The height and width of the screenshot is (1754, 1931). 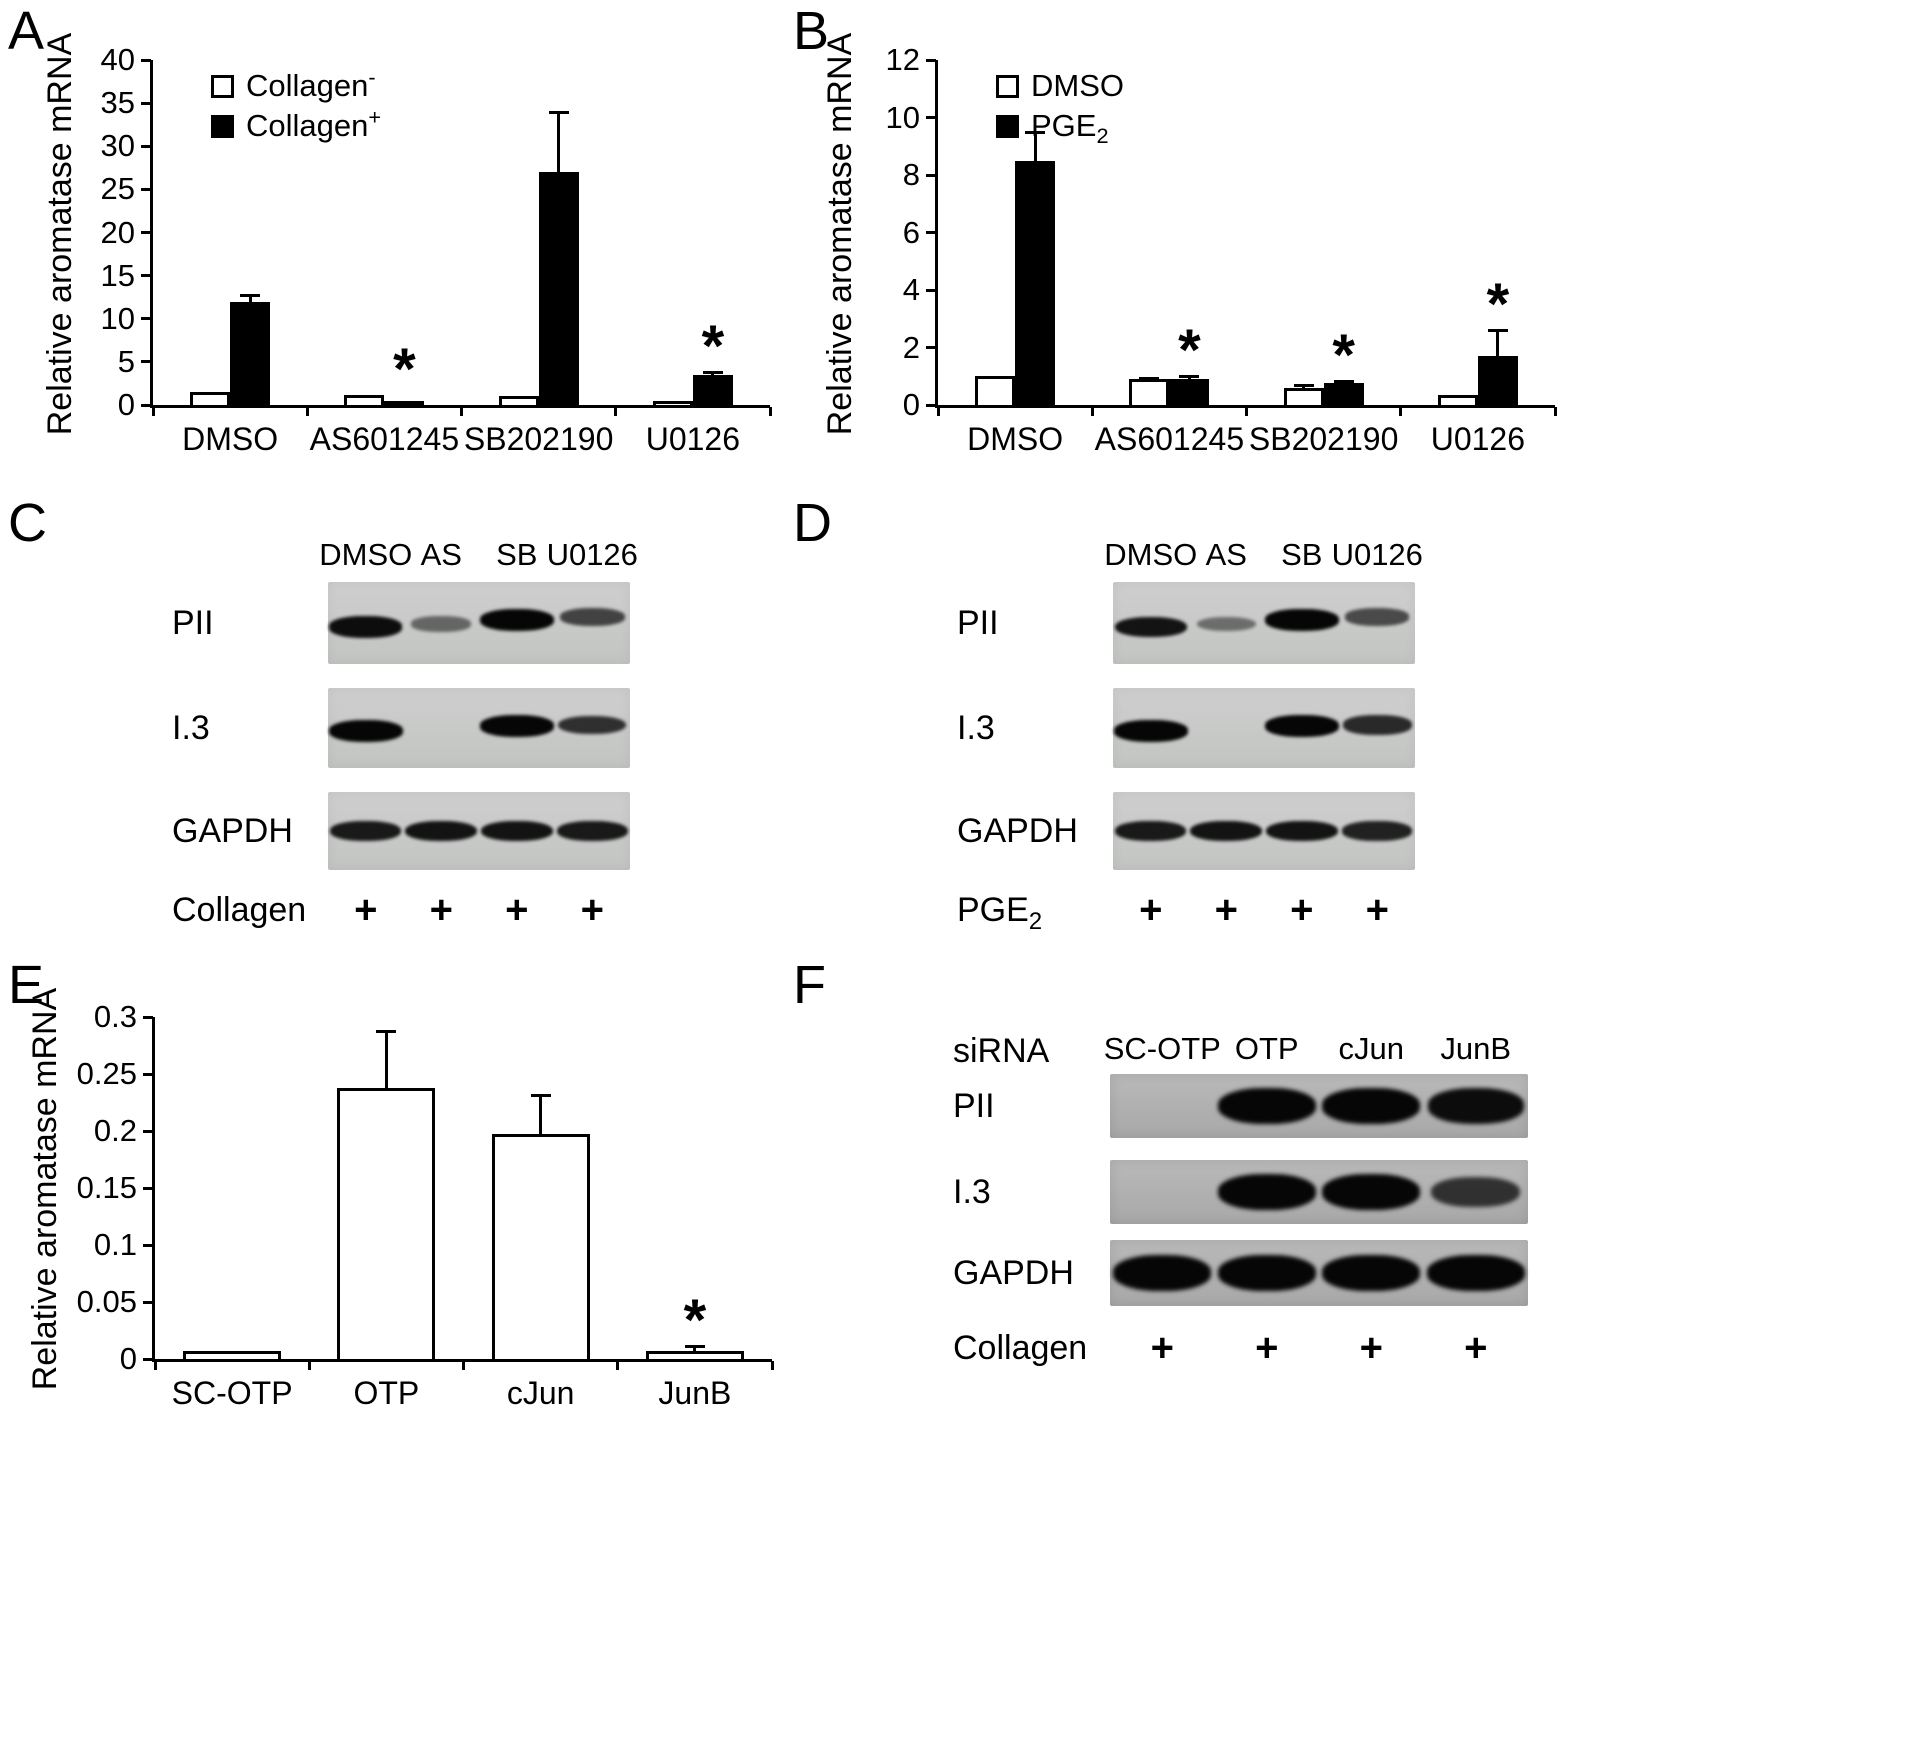 What do you see at coordinates (1377, 554) in the screenshot?
I see `lane-header-u0126: U0126` at bounding box center [1377, 554].